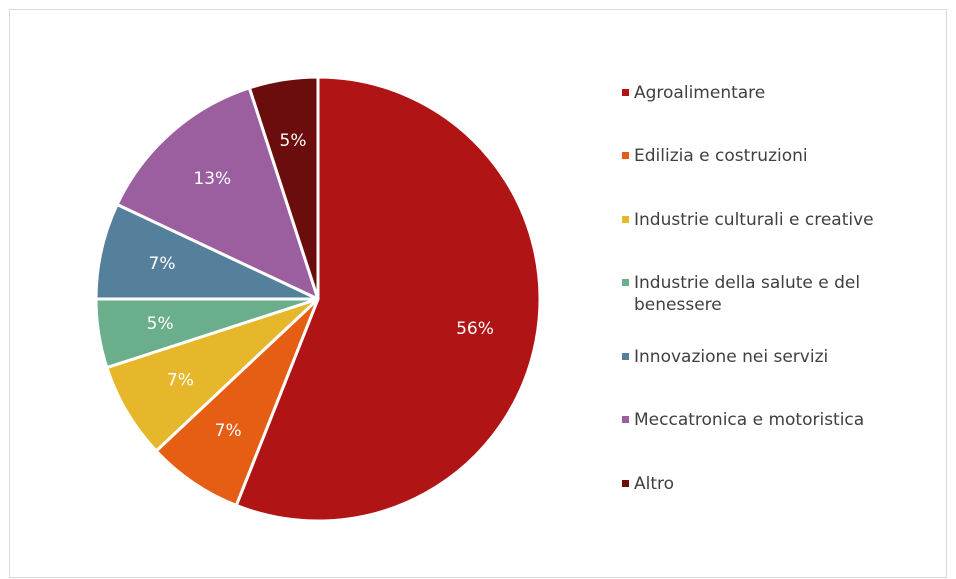 The image size is (956, 579). Describe the element at coordinates (721, 156) in the screenshot. I see `legend-label: Edilizia e costruzioni` at that location.